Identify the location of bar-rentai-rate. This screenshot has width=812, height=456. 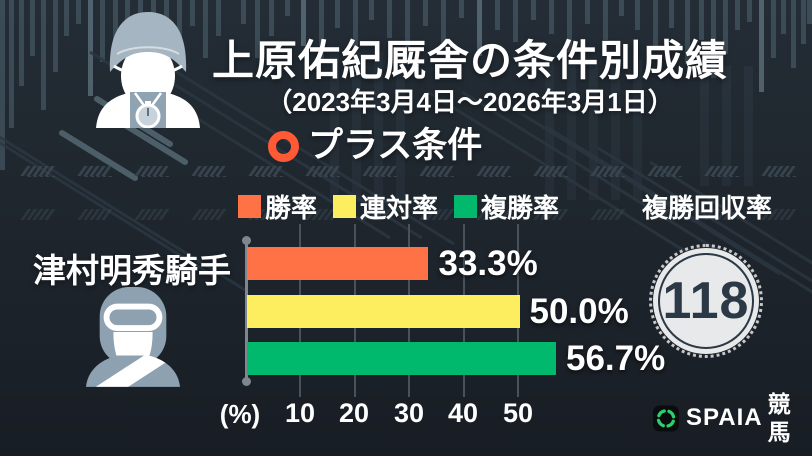
(383, 311).